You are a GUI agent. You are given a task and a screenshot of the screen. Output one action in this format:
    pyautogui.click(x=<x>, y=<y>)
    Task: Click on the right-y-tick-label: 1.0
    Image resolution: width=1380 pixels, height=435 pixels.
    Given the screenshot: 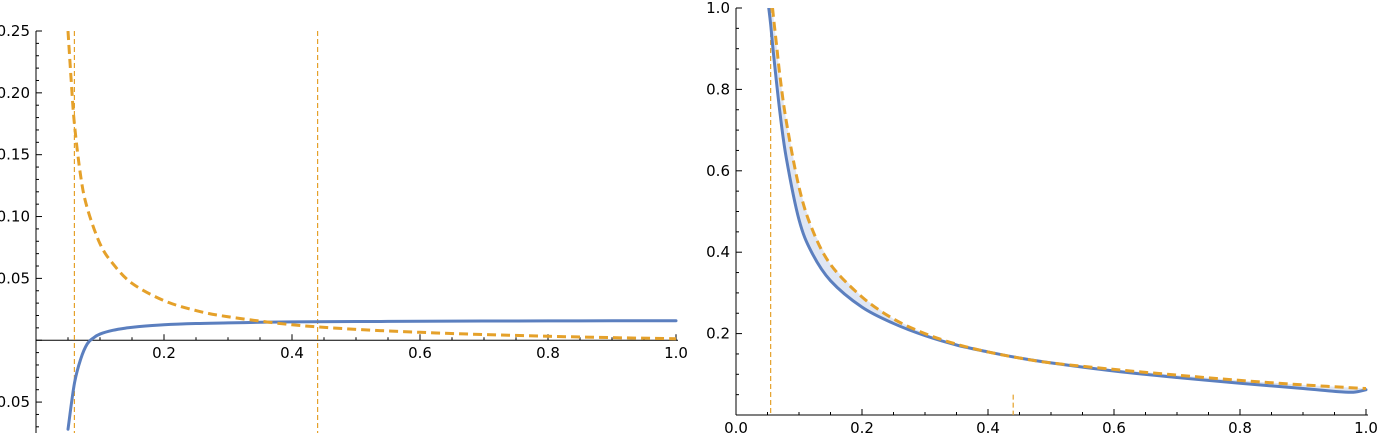 What is the action you would take?
    pyautogui.click(x=718, y=8)
    